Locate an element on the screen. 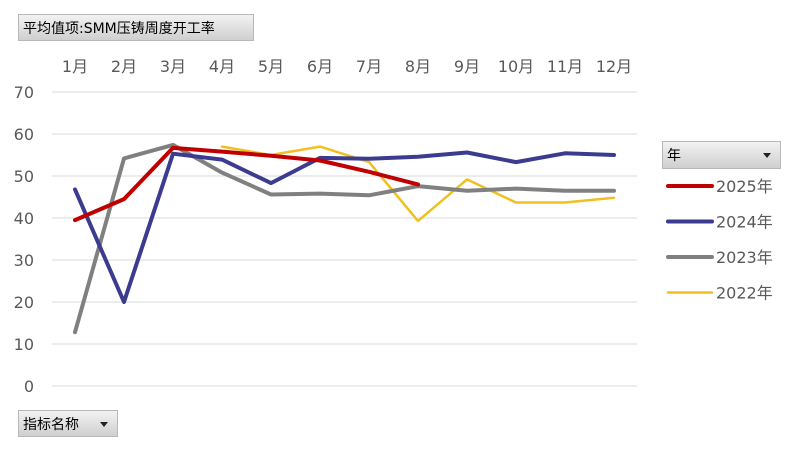 This screenshot has height=450, width=796. series-line-2022年 is located at coordinates (418, 184).